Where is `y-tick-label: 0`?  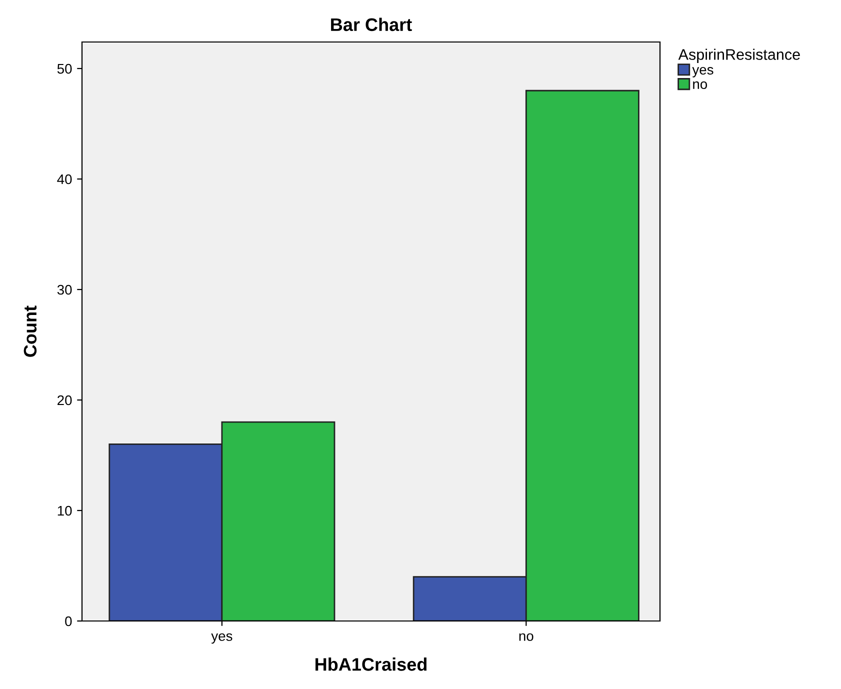 y-tick-label: 0 is located at coordinates (68, 621).